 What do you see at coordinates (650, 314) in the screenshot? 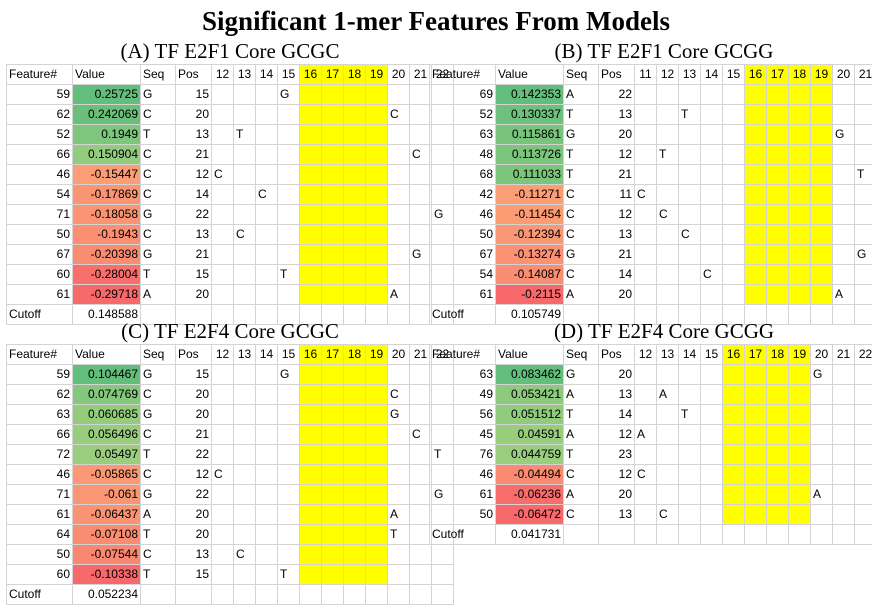
I see `cutoff-row: Cutoff 0.105749` at bounding box center [650, 314].